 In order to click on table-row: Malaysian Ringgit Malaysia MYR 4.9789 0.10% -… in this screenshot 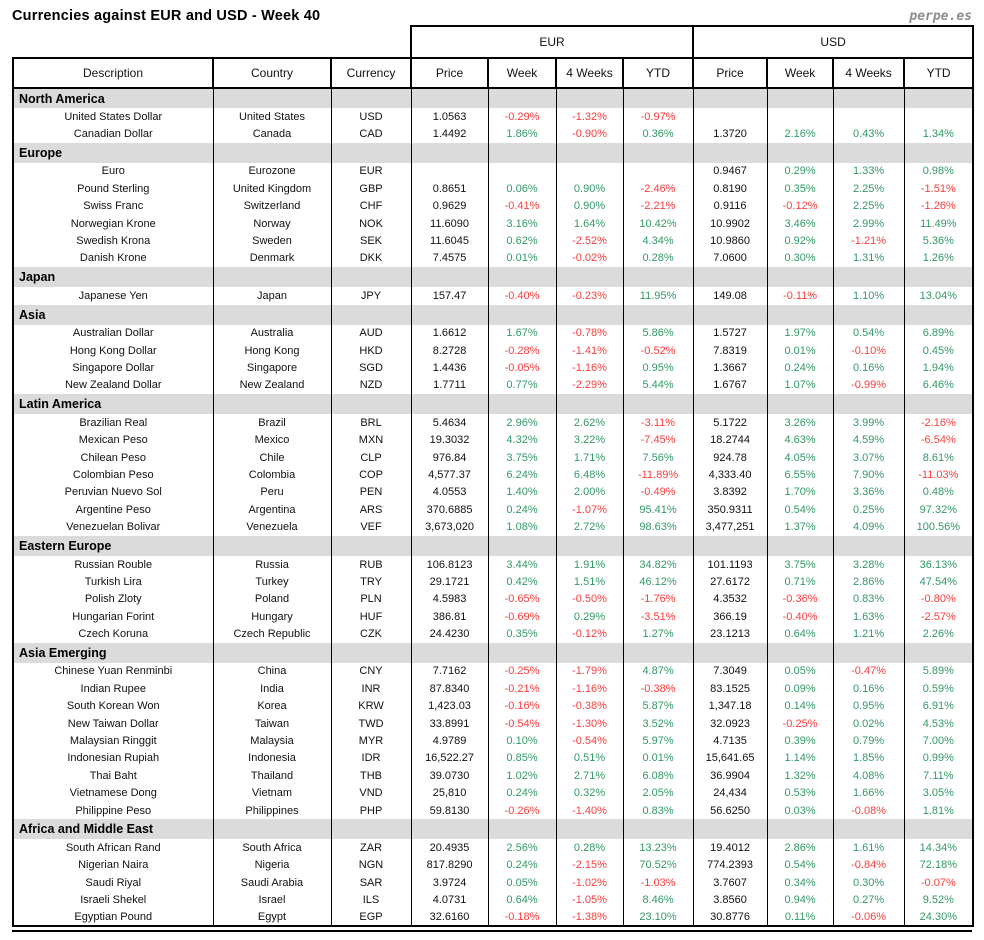, I will do `click(493, 741)`.